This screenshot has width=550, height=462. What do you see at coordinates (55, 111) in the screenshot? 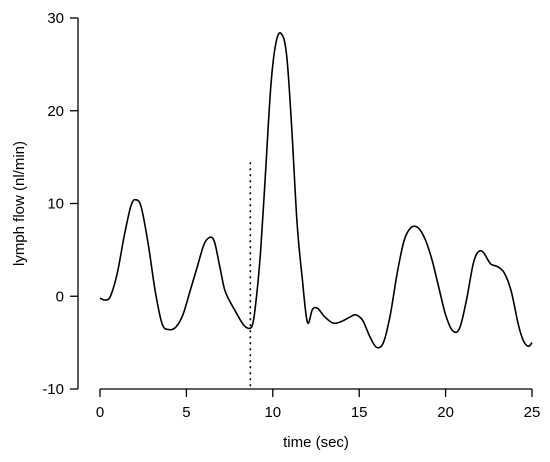
I see `y-tick-label: 20` at bounding box center [55, 111].